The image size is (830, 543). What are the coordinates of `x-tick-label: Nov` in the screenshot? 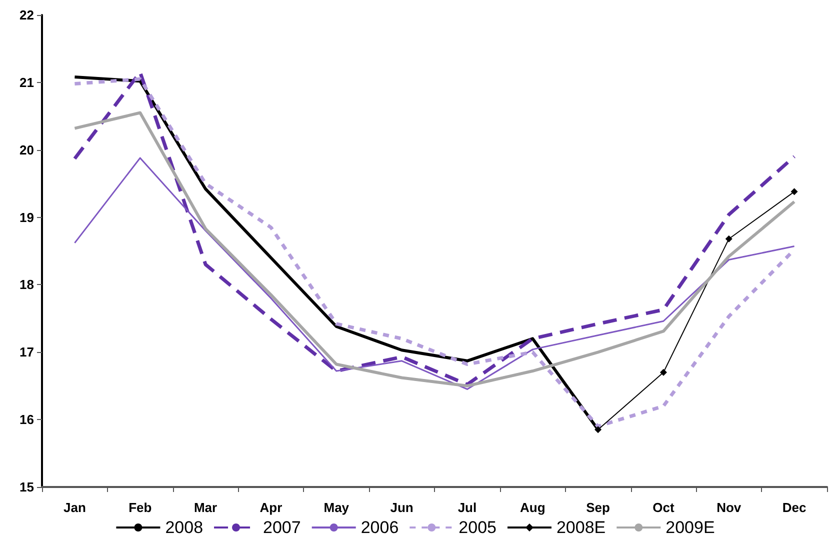 It's located at (729, 507).